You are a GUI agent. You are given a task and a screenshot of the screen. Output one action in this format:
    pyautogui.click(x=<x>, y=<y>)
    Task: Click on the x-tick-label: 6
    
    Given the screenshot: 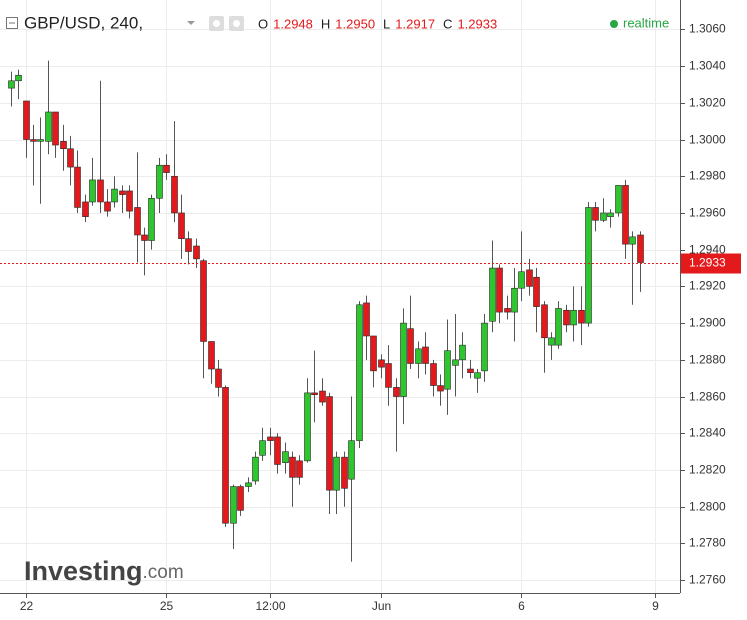 What is the action you would take?
    pyautogui.click(x=521, y=606)
    